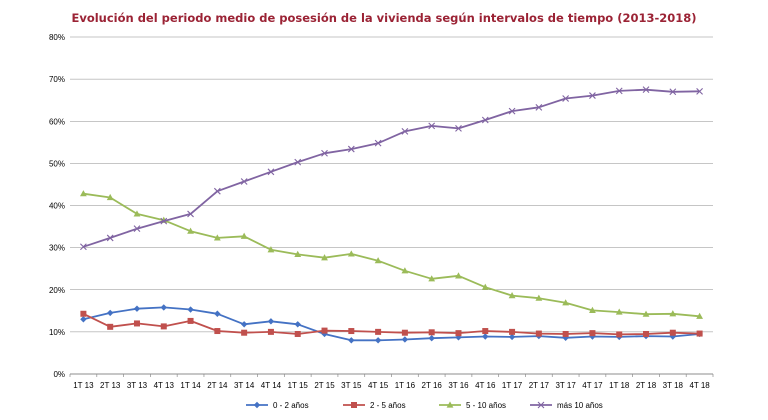 The height and width of the screenshot is (420, 768). What do you see at coordinates (137, 385) in the screenshot?
I see `x-tick-label: 3T 13` at bounding box center [137, 385].